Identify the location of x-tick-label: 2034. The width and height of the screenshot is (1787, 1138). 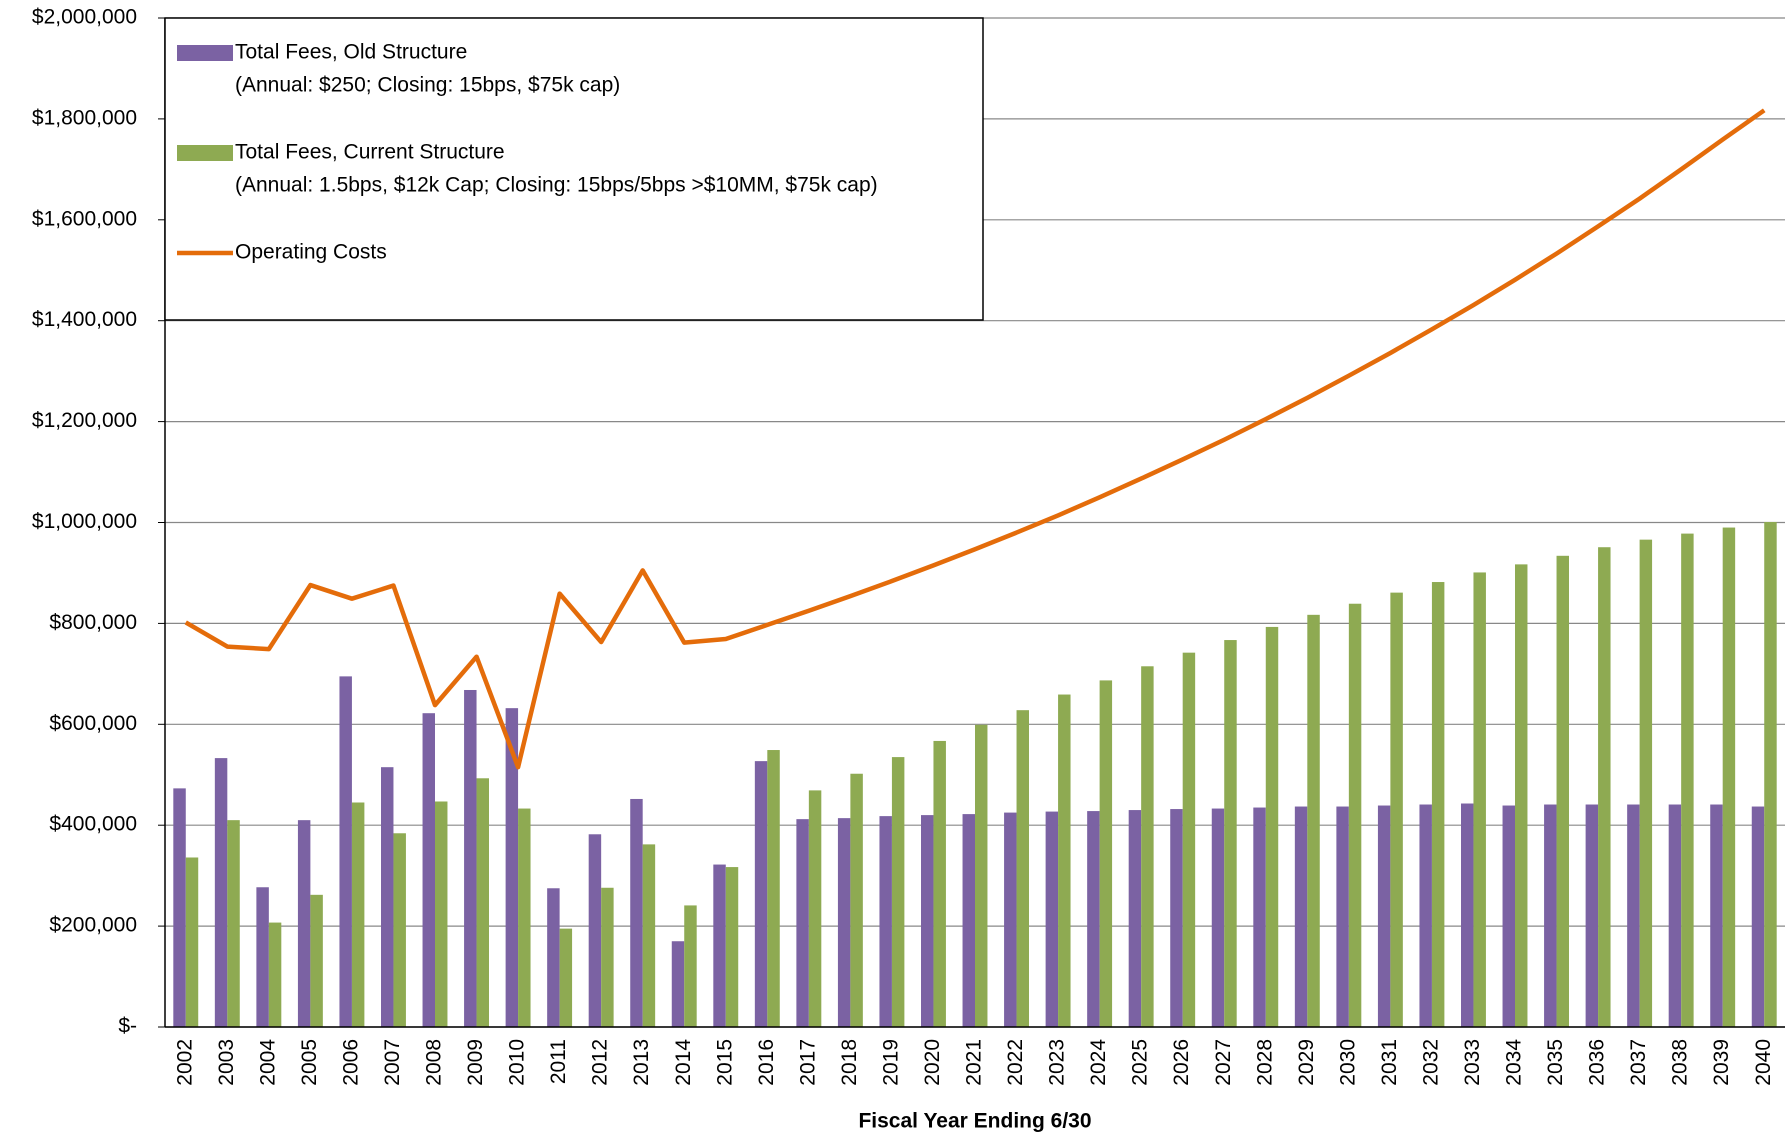
(1514, 1062).